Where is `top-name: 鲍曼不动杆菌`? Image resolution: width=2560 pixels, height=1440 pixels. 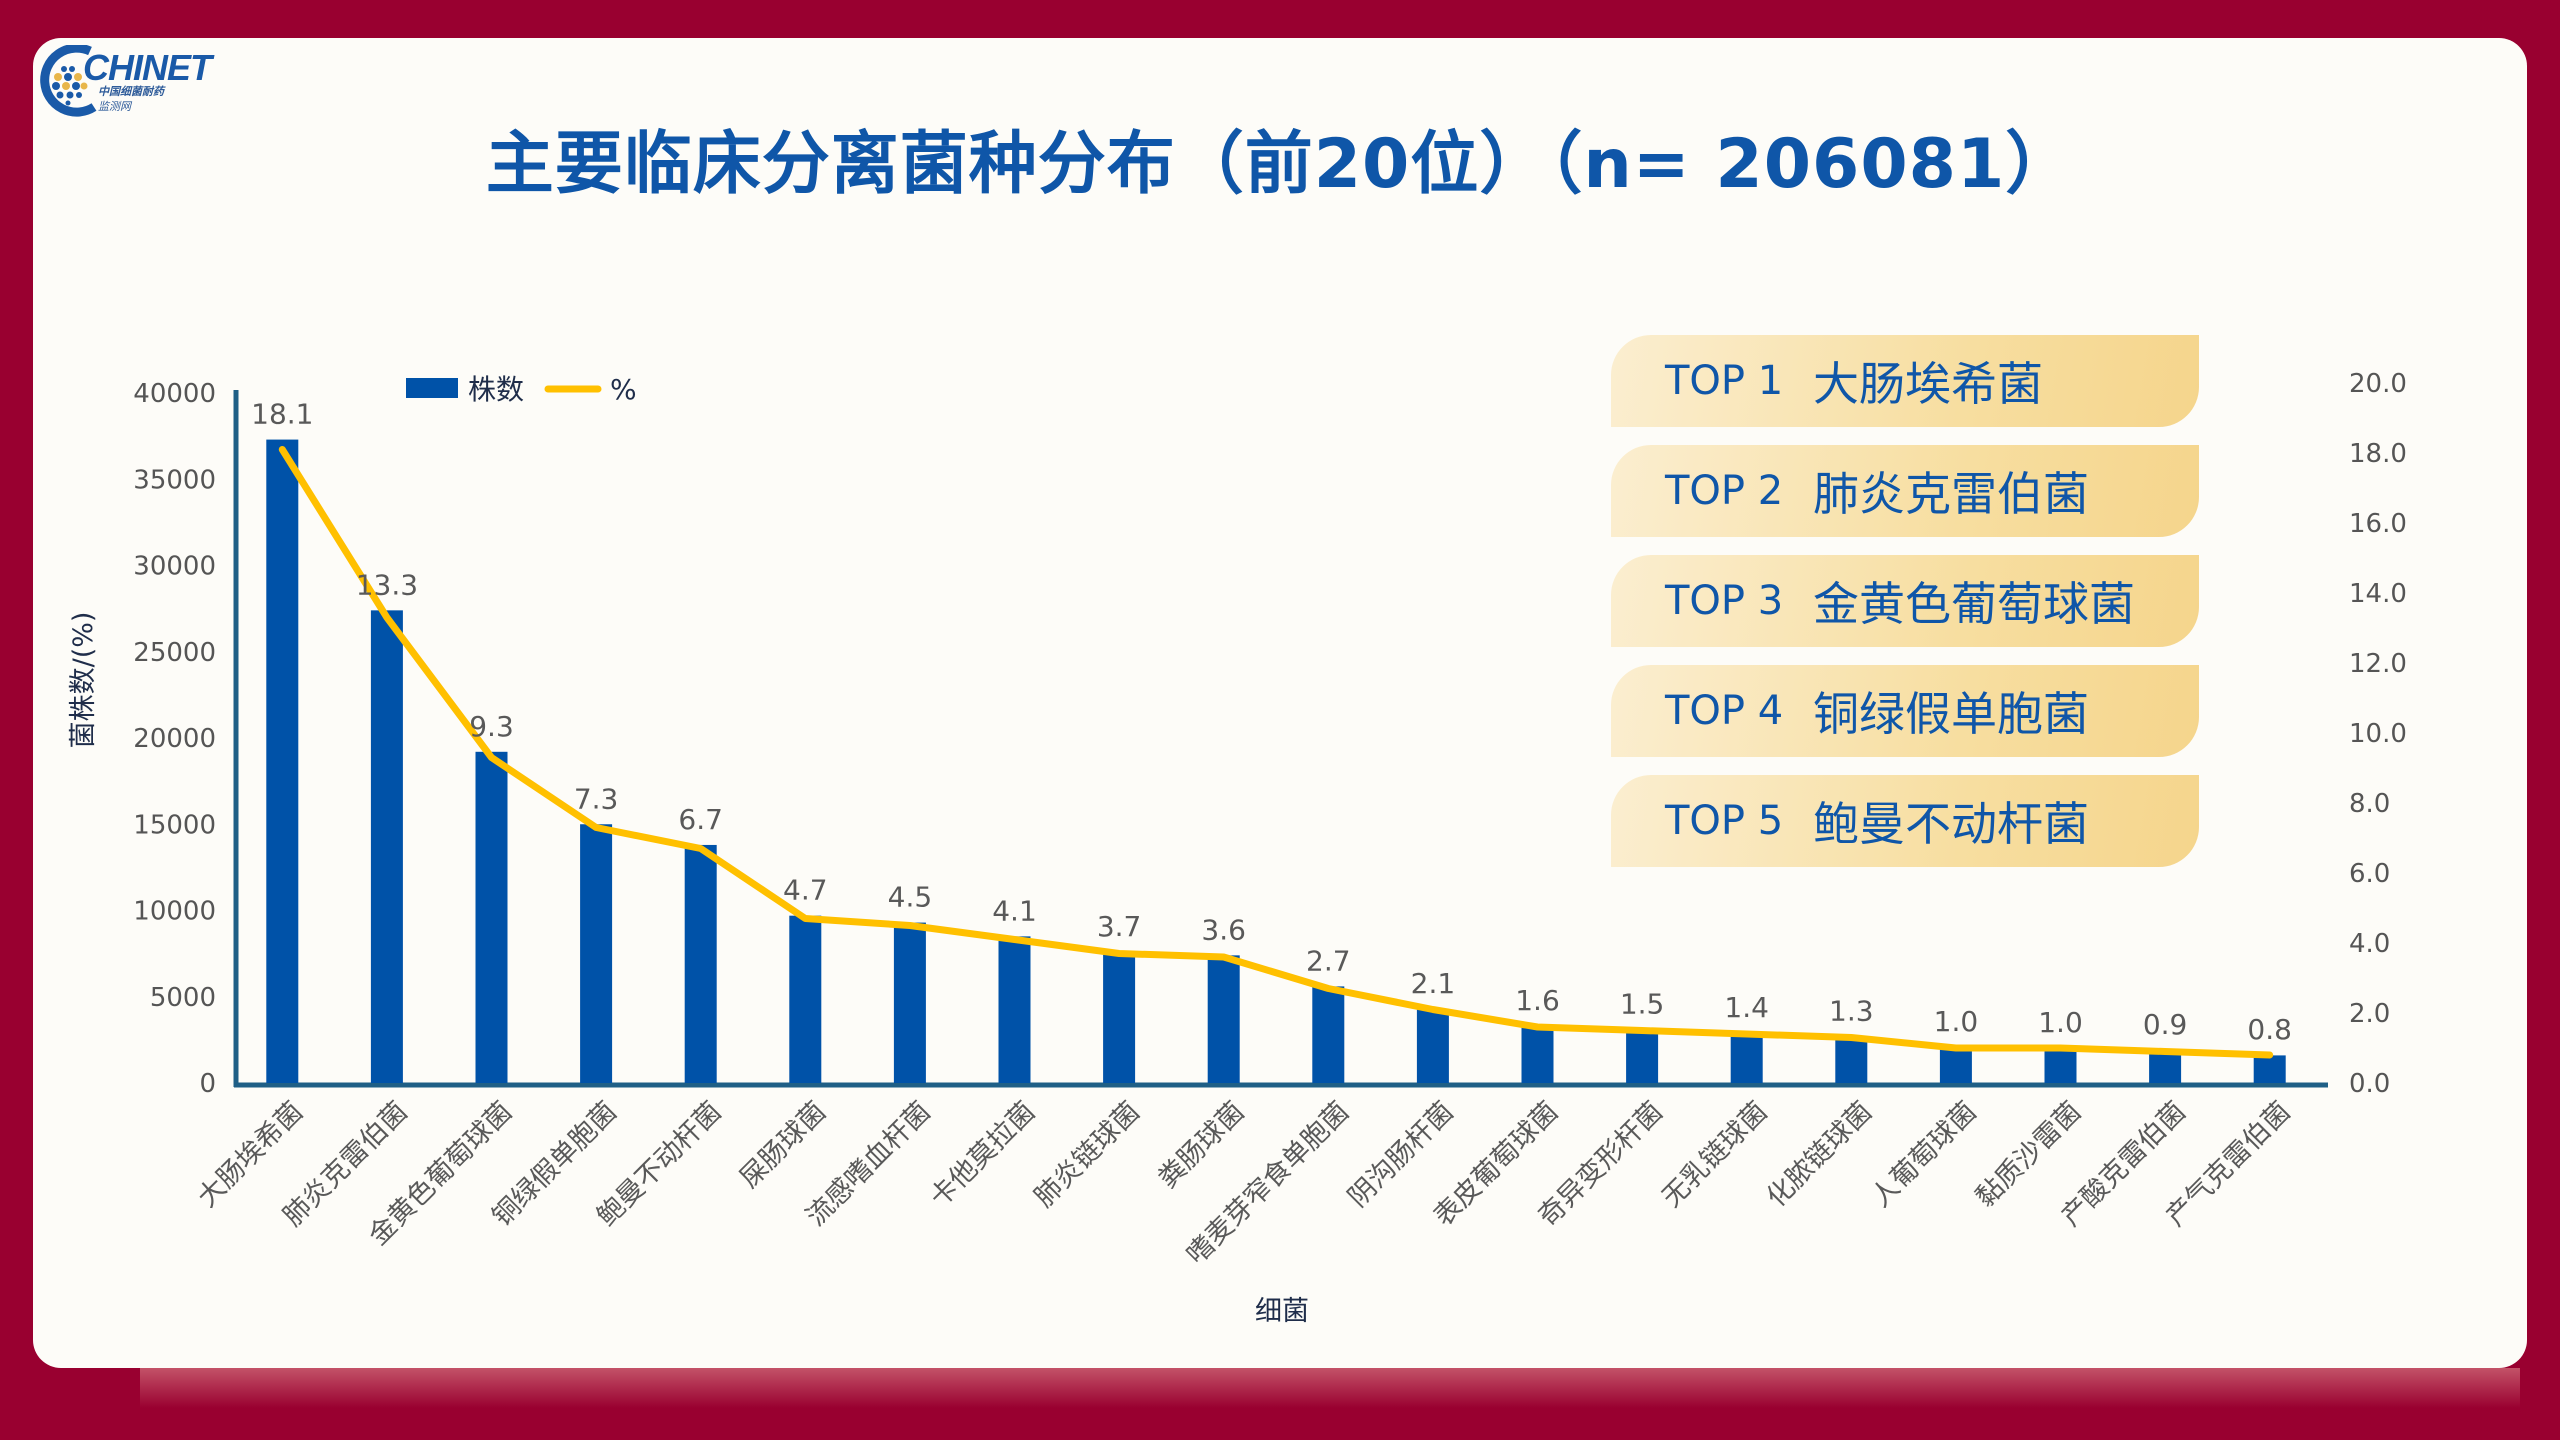
top-name: 鲍曼不动杆菌 is located at coordinates (1951, 824).